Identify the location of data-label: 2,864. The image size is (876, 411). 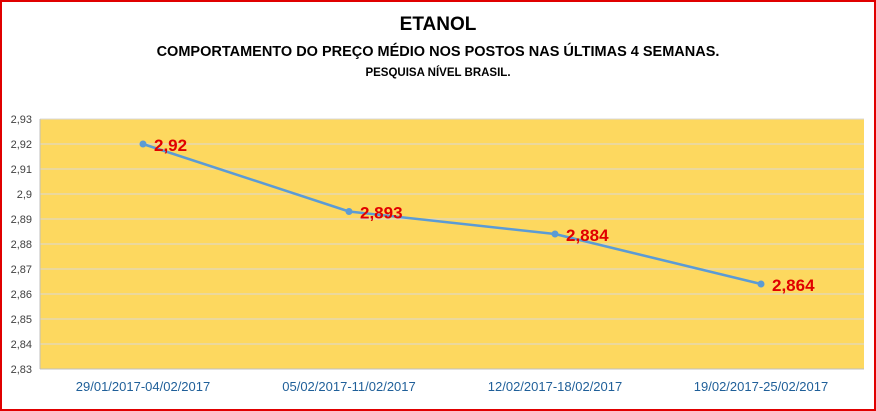
(793, 285).